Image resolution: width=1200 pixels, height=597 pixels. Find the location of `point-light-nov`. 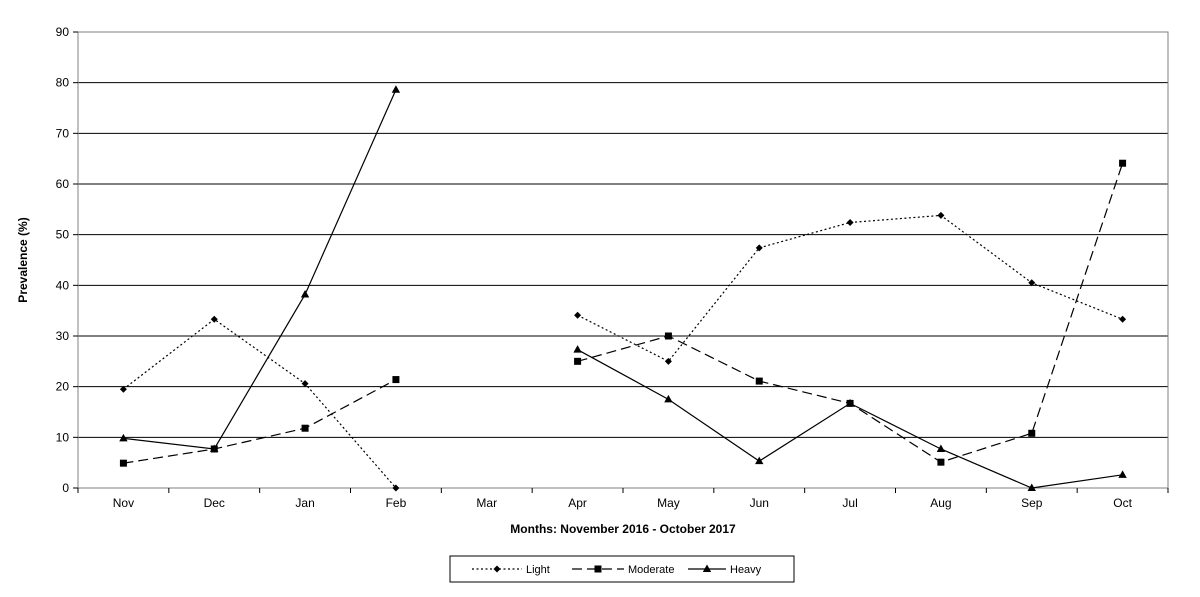

point-light-nov is located at coordinates (123, 389).